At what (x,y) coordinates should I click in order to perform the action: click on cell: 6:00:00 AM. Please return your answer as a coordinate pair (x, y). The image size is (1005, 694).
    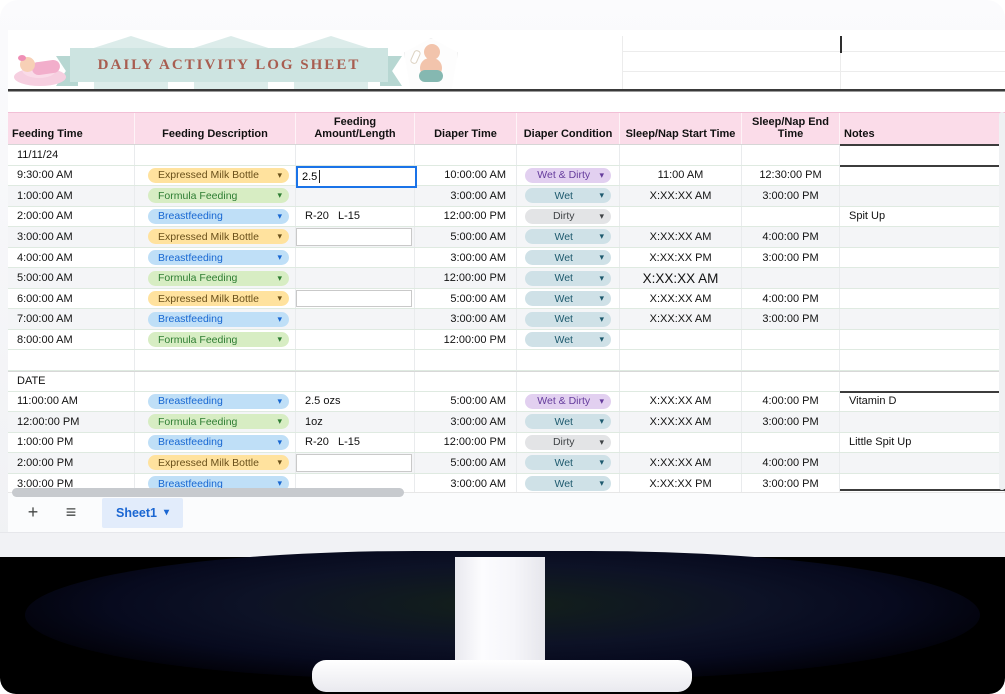
    Looking at the image, I should click on (71, 298).